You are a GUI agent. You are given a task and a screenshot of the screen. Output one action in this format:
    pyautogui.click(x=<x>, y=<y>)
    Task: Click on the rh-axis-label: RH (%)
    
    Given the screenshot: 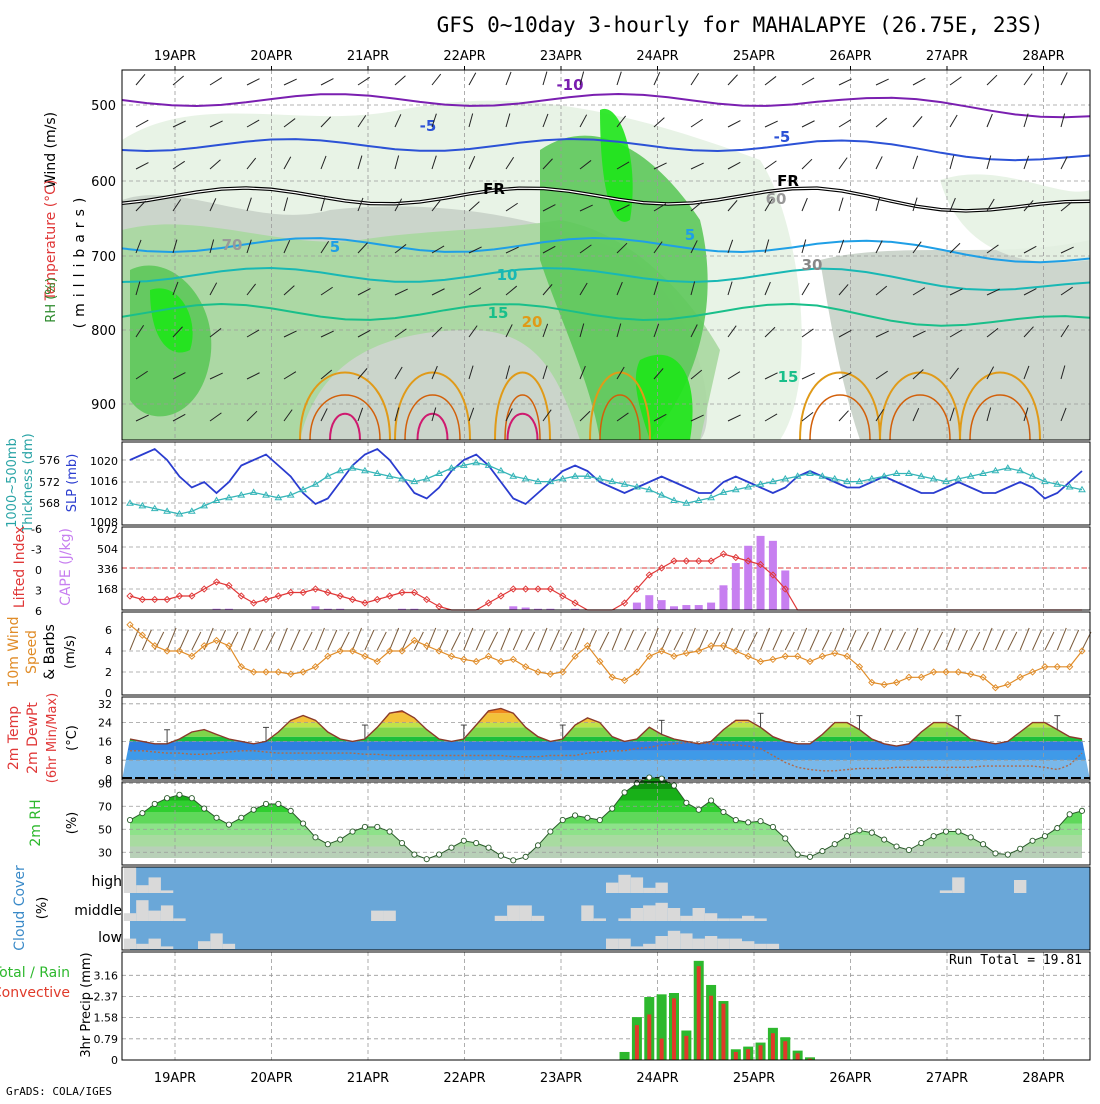 What is the action you would take?
    pyautogui.click(x=51, y=299)
    